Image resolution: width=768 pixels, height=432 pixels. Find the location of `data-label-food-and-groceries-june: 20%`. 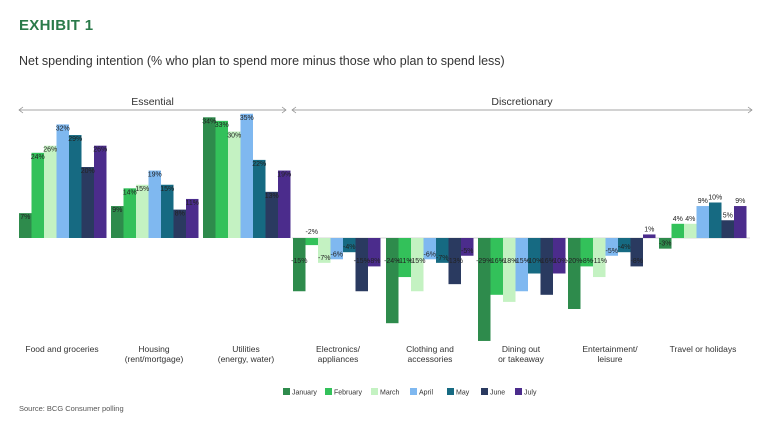

data-label-food-and-groceries-june: 20% is located at coordinates (88, 171).